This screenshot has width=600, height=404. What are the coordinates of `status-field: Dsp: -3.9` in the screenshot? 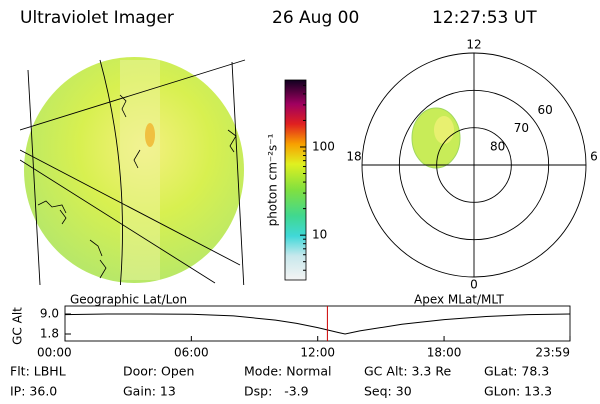 It's located at (276, 391).